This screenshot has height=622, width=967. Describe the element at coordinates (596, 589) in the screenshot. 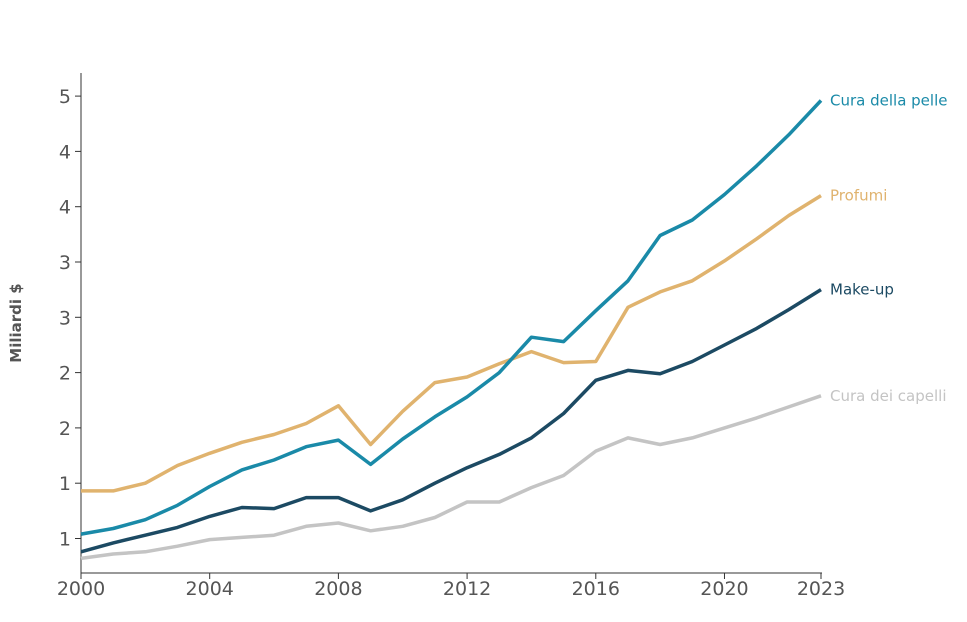

I see `x-tick-label: 2016` at that location.